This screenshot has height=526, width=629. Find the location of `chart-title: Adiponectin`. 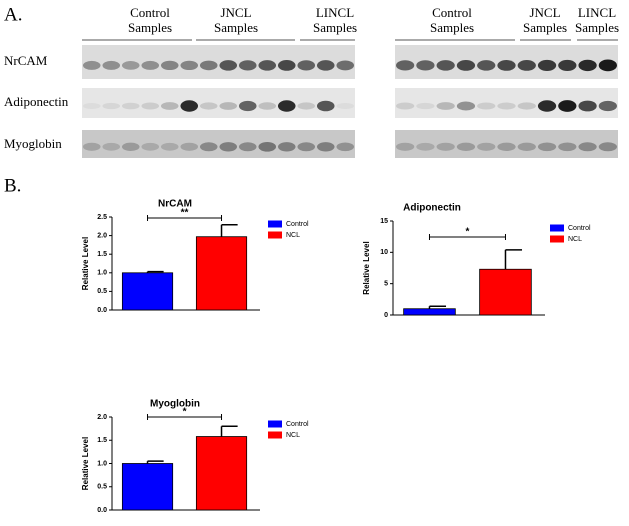

chart-title: Adiponectin is located at coordinates (432, 208).